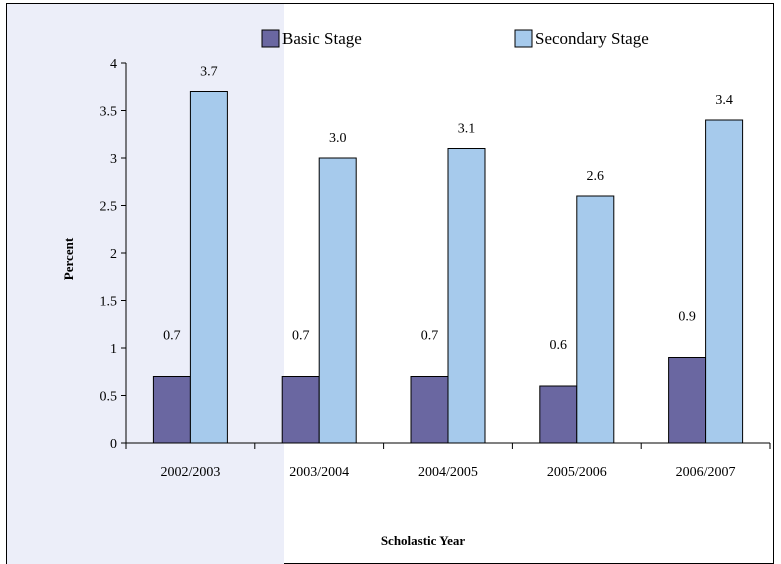  What do you see at coordinates (448, 472) in the screenshot?
I see `x-tick-label: 2004/2005` at bounding box center [448, 472].